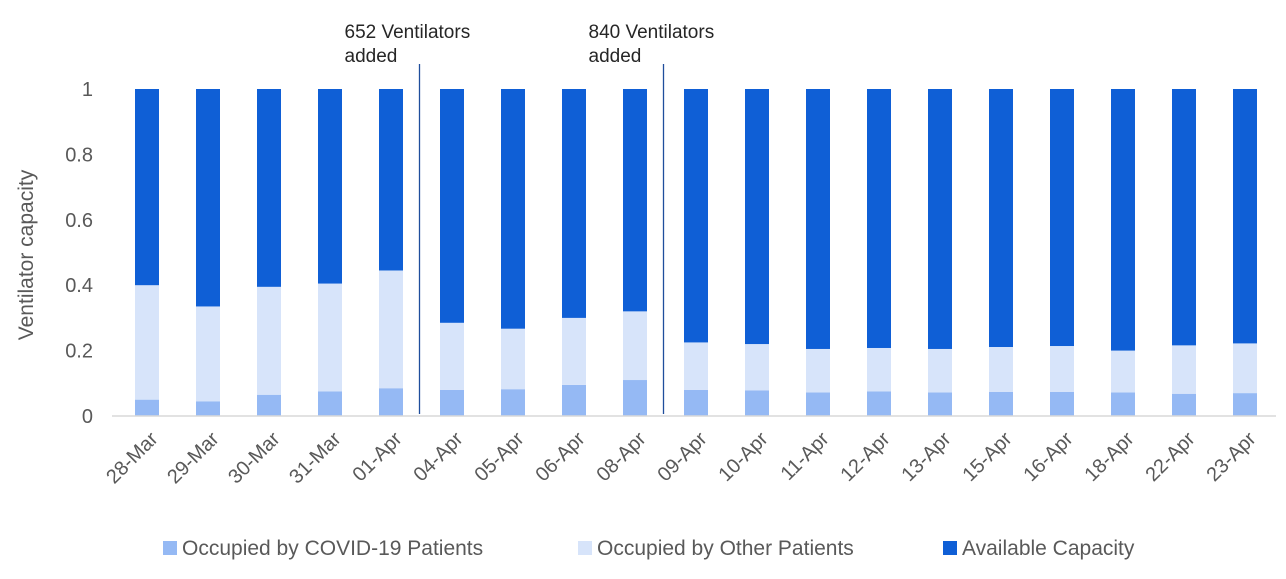  Describe the element at coordinates (879, 218) in the screenshot. I see `bar-segment-3-12-Apr` at that location.